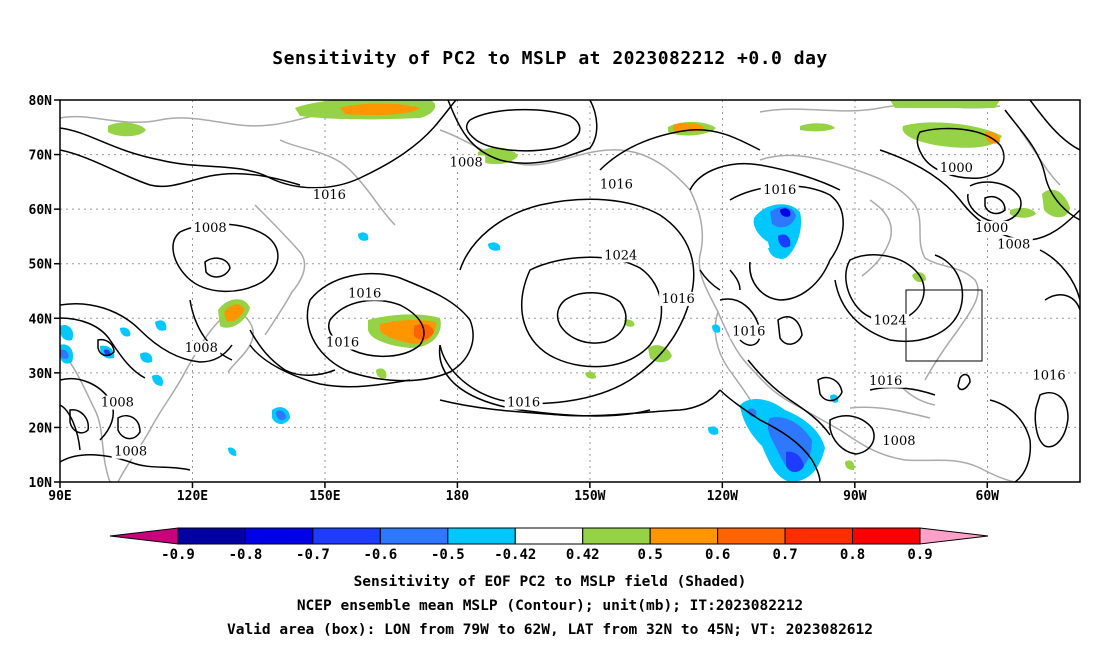 This screenshot has height=650, width=1100. I want to click on colorbar-min-triangle, so click(144, 536).